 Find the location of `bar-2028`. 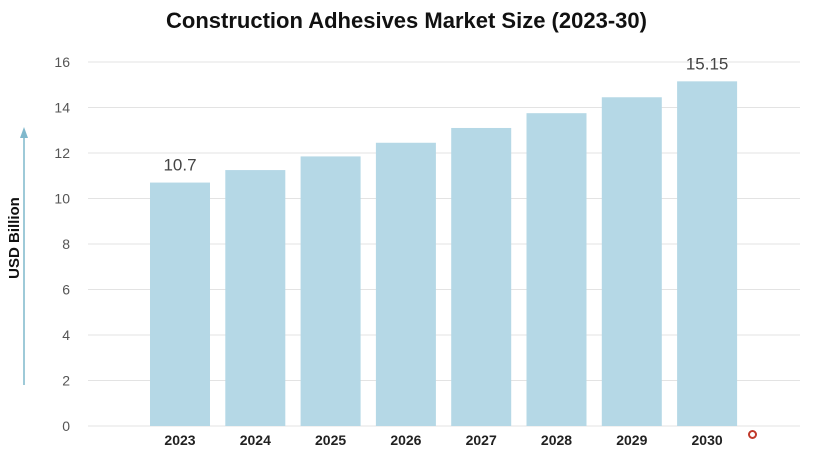

bar-2028 is located at coordinates (556, 269).